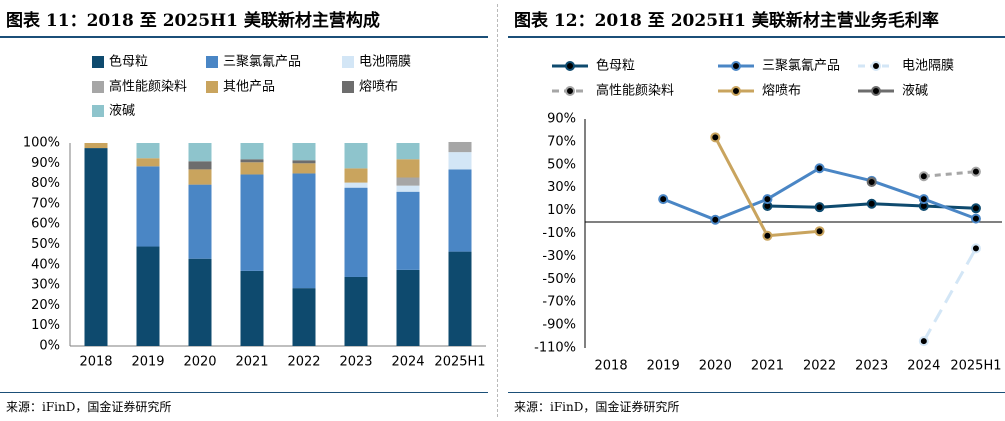 The height and width of the screenshot is (421, 1005). What do you see at coordinates (726, 21) in the screenshot?
I see `margin-chart-title: 图表 12：2018 至 2025H1 美联新材主营业务毛利率` at bounding box center [726, 21].